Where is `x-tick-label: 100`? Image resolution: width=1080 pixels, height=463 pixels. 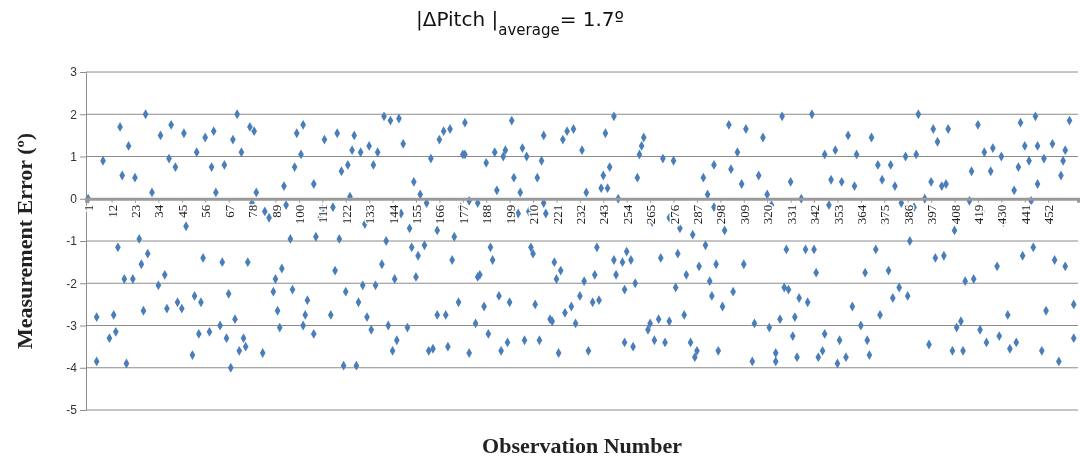 x-tick-label: 100 is located at coordinates (299, 214).